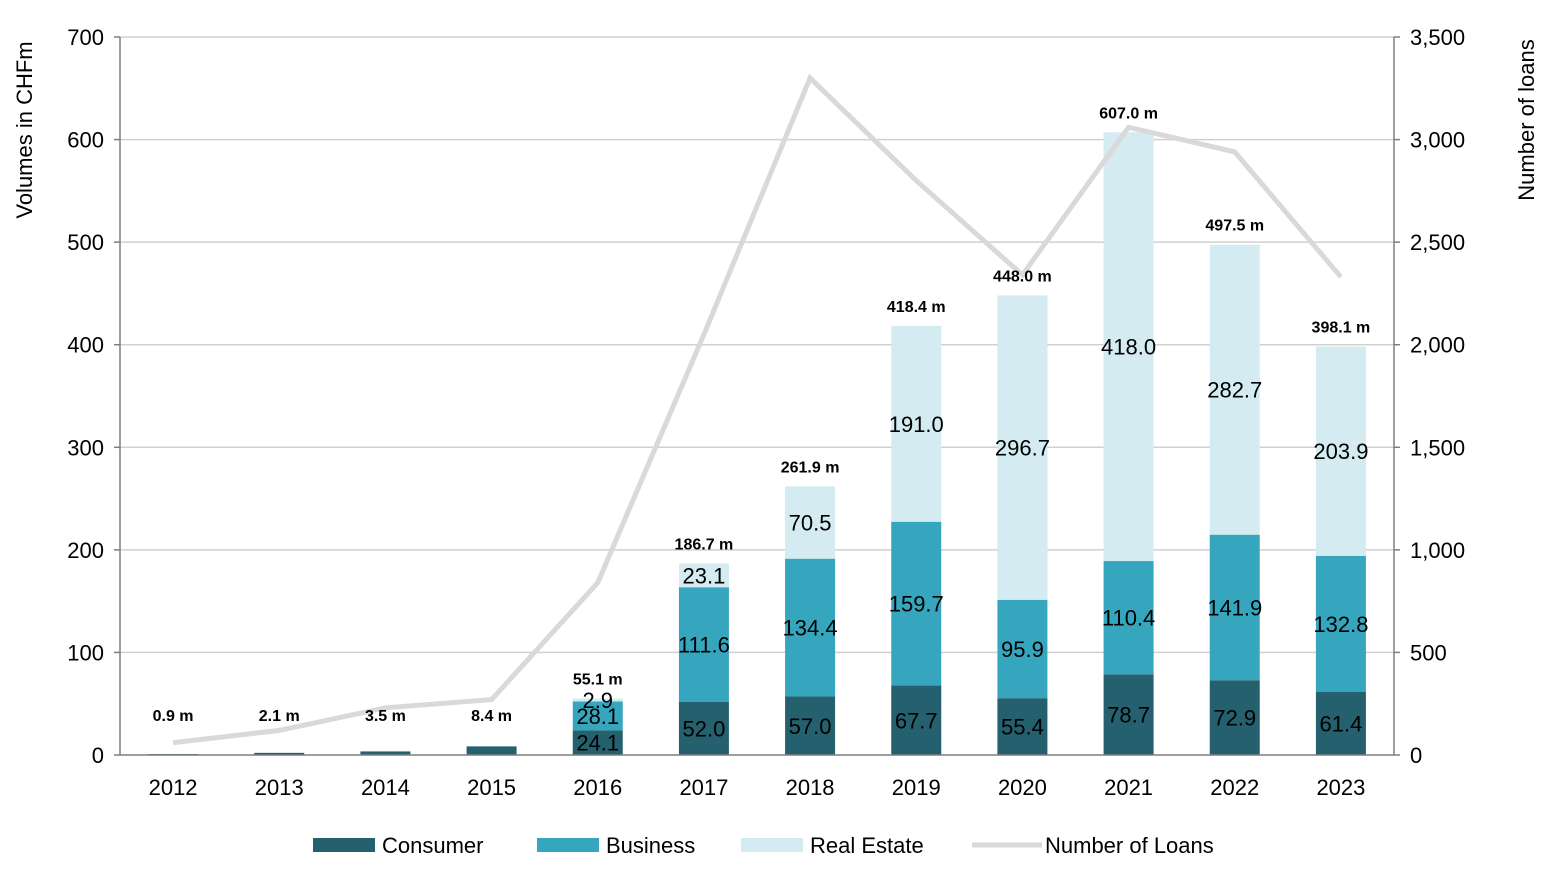 The width and height of the screenshot is (1556, 880). Describe the element at coordinates (85, 345) in the screenshot. I see `y-tick-label-left: 400` at that location.